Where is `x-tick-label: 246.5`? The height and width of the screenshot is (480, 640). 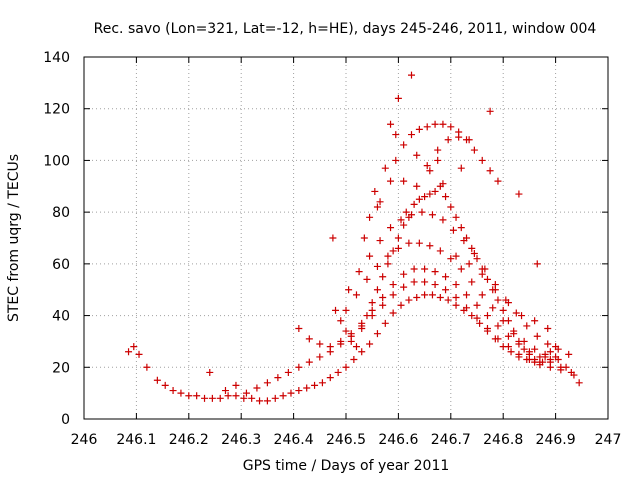
x-tick-label: 246.5 is located at coordinates (346, 440).